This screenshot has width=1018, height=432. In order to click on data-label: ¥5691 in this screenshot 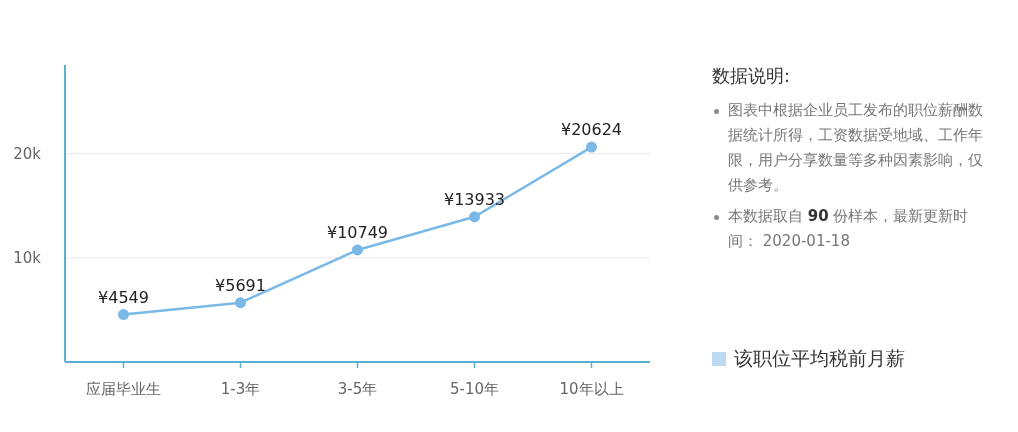, I will do `click(240, 285)`.